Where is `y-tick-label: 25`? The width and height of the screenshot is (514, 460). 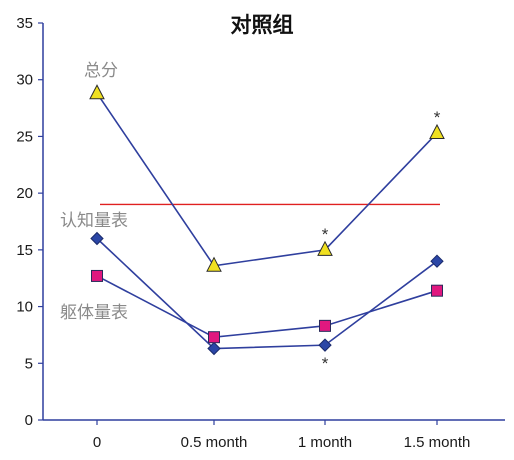 y-tick-label: 25 is located at coordinates (24, 136).